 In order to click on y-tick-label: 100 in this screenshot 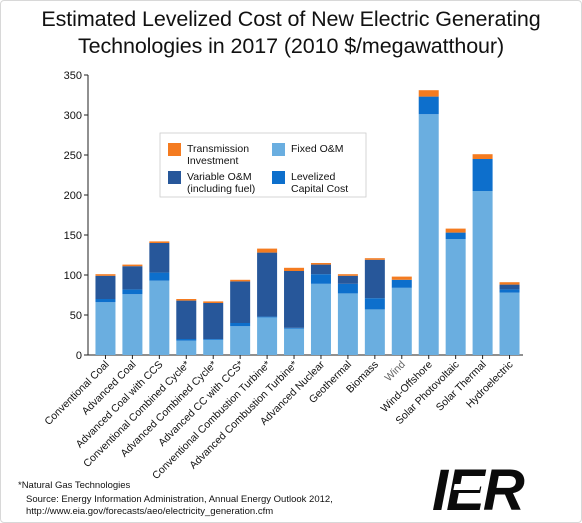, I will do `click(73, 276)`.